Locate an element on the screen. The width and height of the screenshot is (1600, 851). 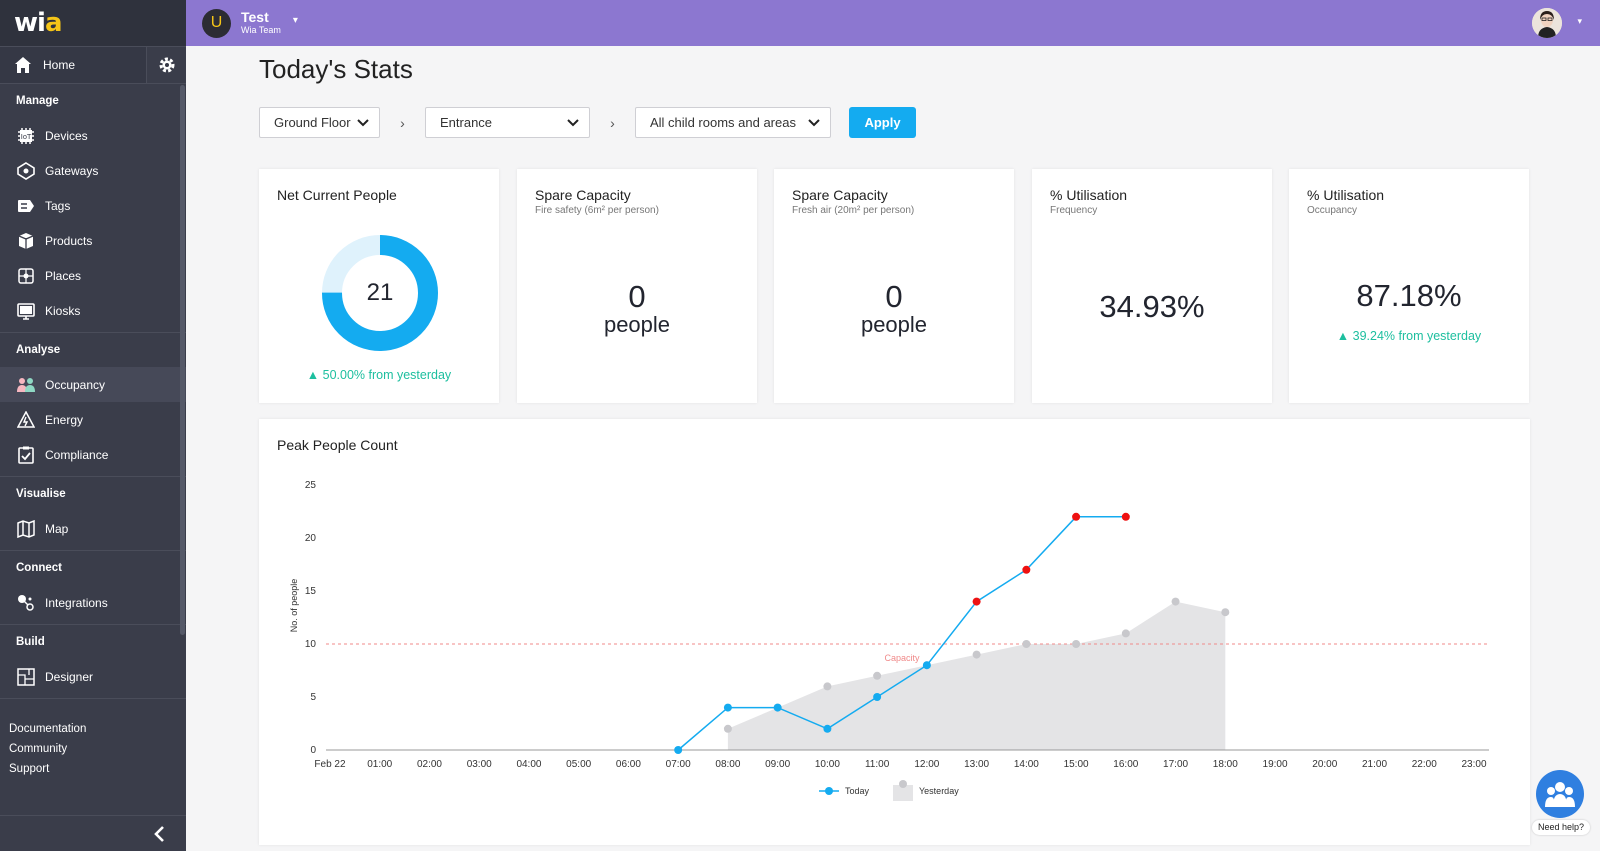
svg-text: IoT is located at coordinates (26, 137).